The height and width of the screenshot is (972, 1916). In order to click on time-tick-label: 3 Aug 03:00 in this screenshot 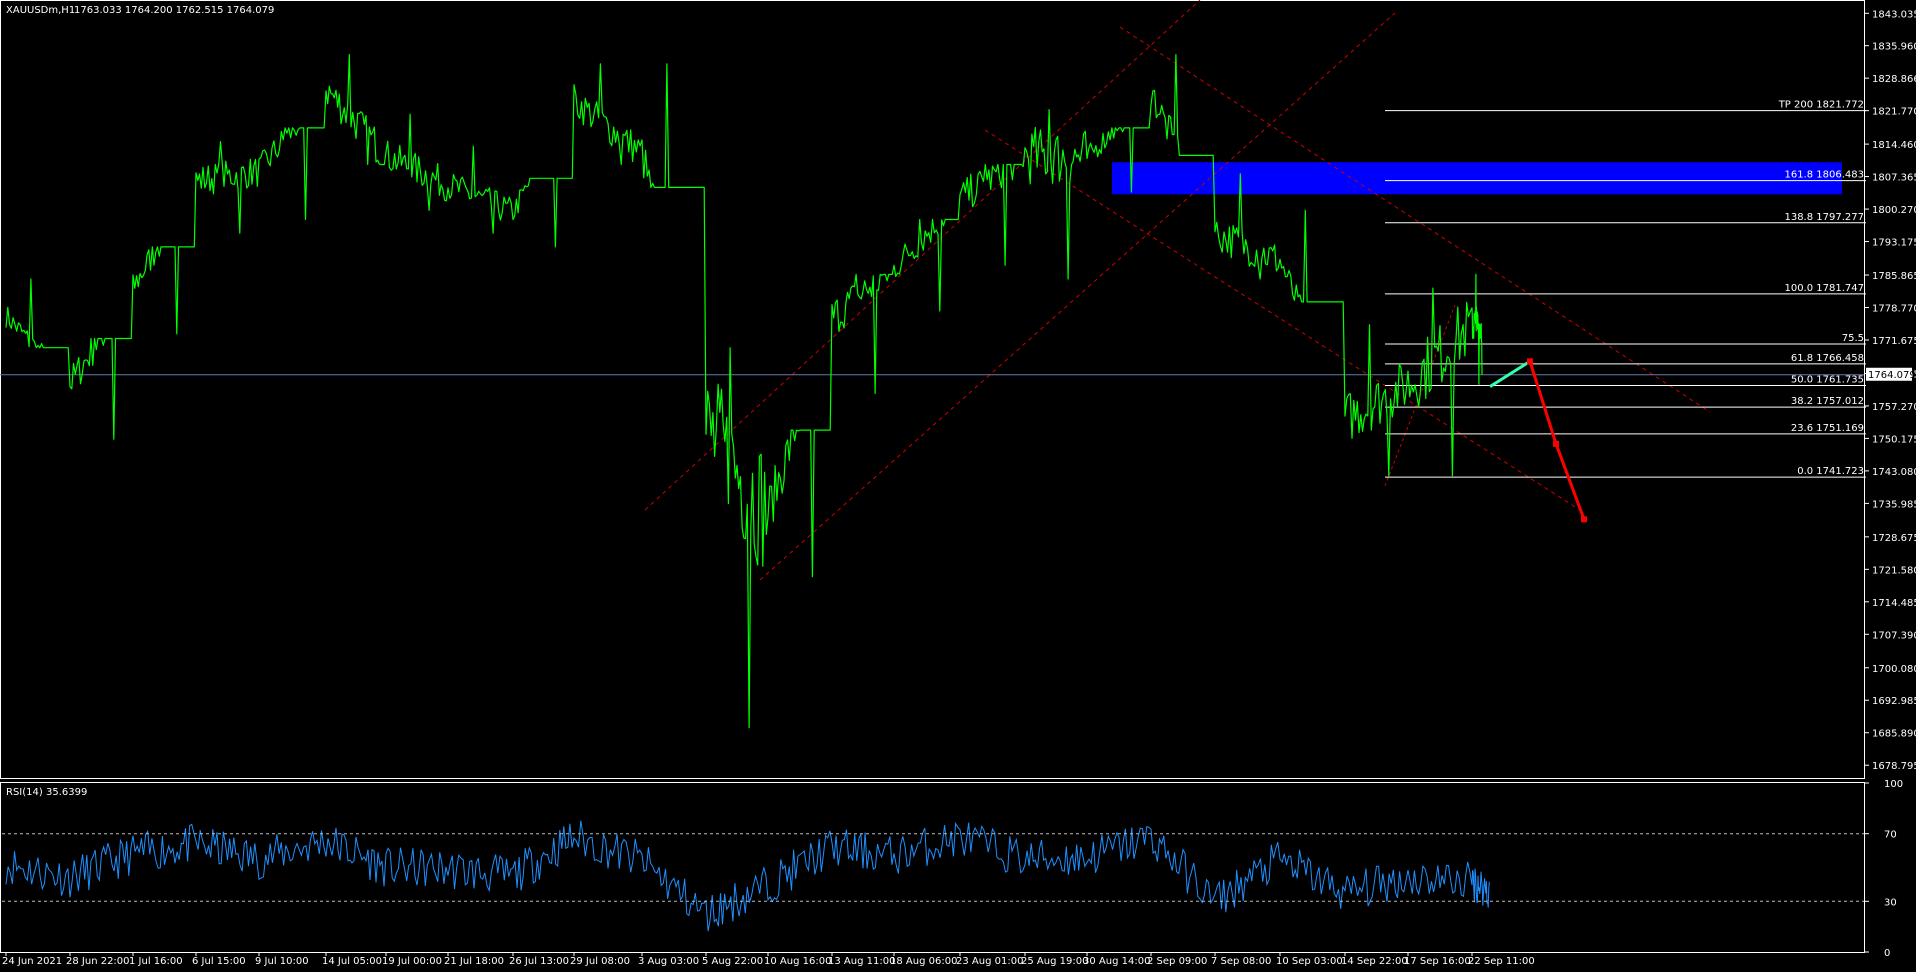, I will do `click(668, 961)`.